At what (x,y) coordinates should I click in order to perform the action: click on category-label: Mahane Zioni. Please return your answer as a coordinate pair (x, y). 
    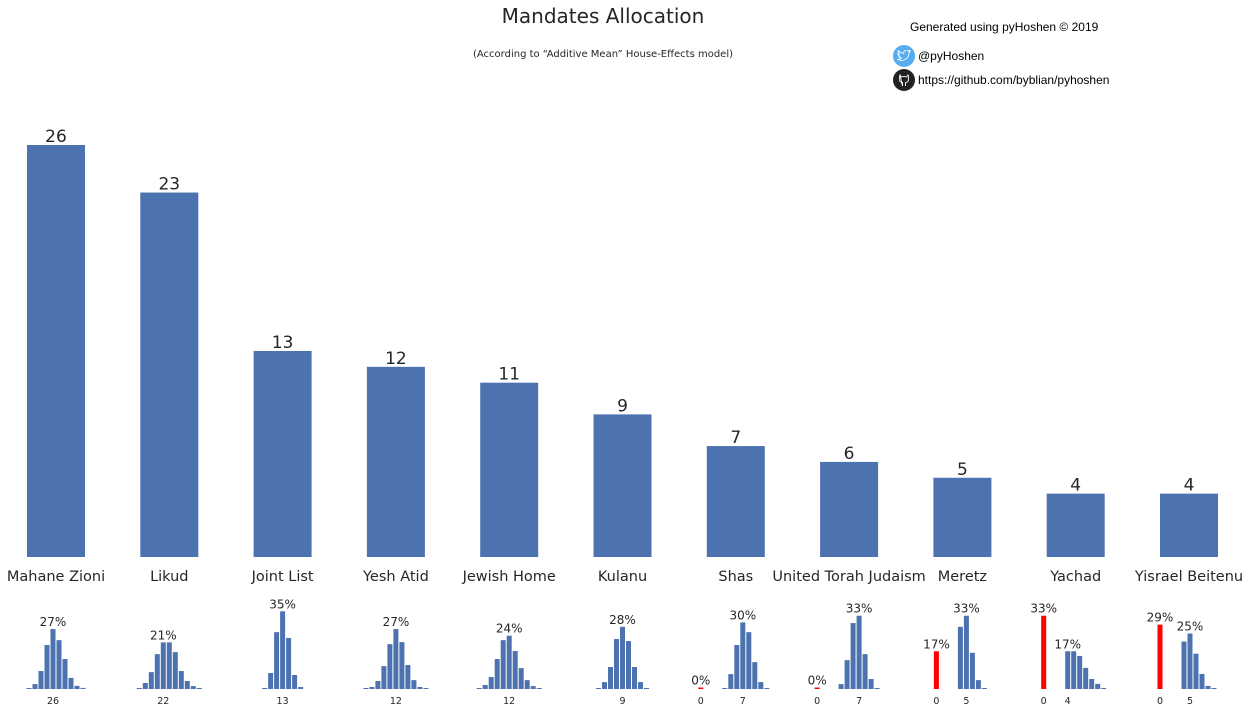
    Looking at the image, I should click on (56, 577).